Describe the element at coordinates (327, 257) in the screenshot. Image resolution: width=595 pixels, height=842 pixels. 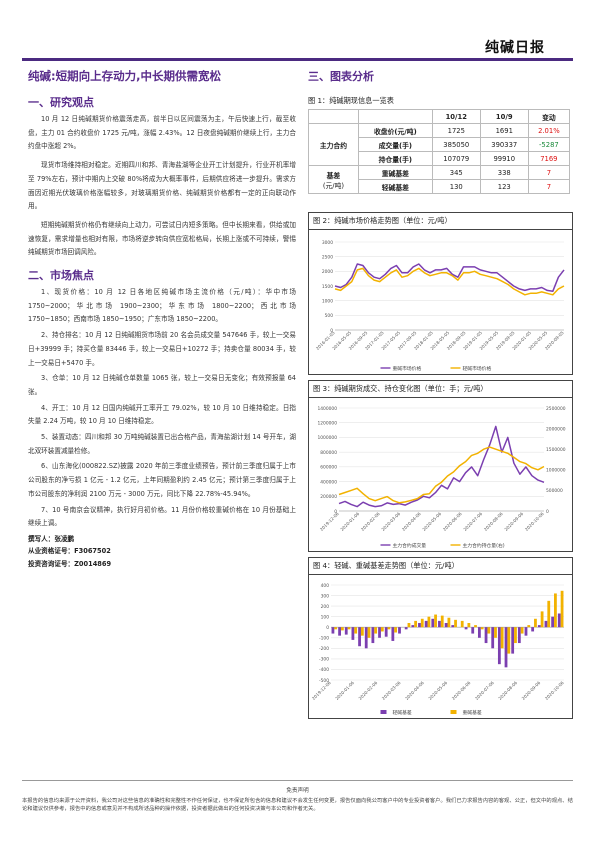
I see `y-tick-label: 2500` at that location.